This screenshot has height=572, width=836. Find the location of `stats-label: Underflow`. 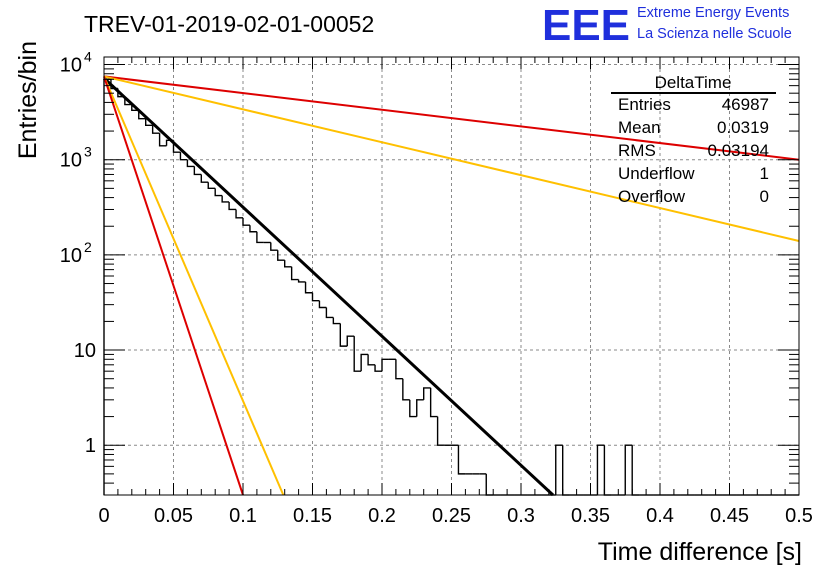

stats-label: Underflow is located at coordinates (656, 173).